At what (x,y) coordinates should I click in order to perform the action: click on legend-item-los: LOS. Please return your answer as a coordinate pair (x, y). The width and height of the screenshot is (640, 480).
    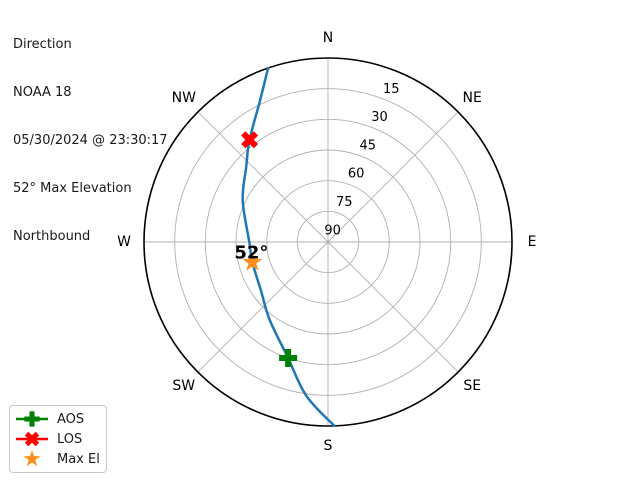
    Looking at the image, I should click on (57, 439).